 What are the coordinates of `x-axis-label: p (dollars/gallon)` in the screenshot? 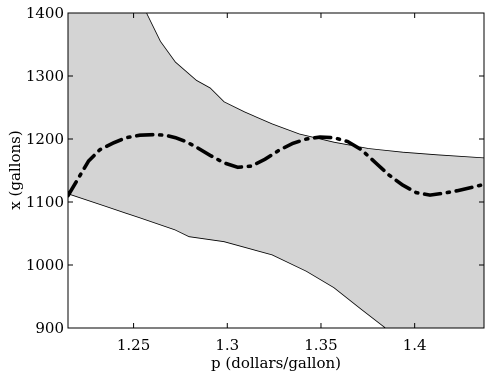 It's located at (276, 363).